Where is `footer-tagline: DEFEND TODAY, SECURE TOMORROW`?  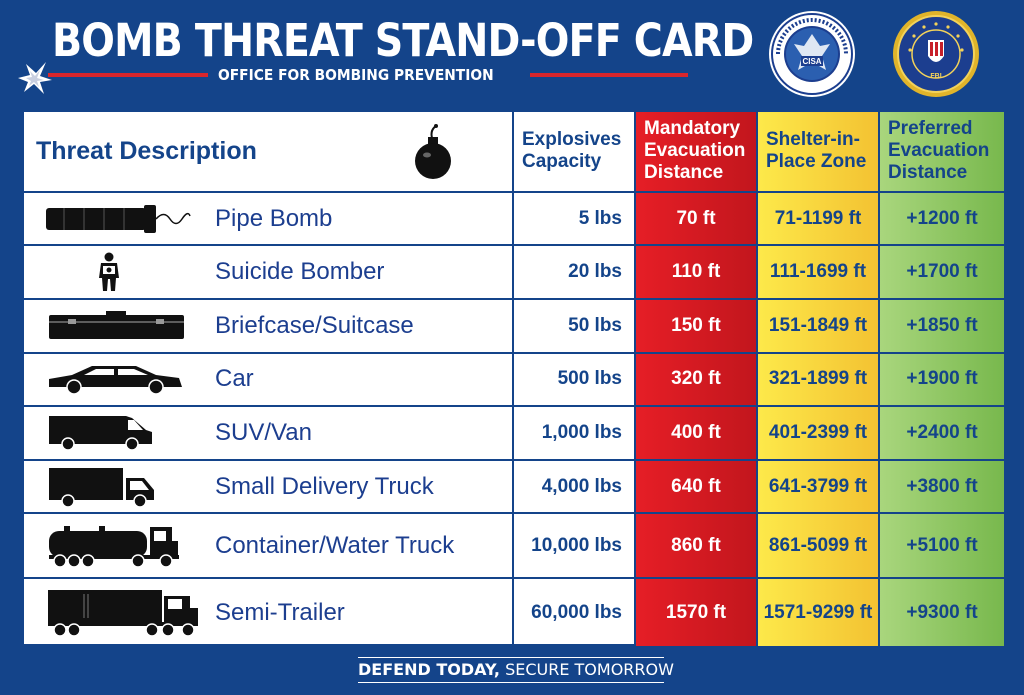
footer-tagline: DEFEND TODAY, SECURE TOMORROW is located at coordinates (516, 670).